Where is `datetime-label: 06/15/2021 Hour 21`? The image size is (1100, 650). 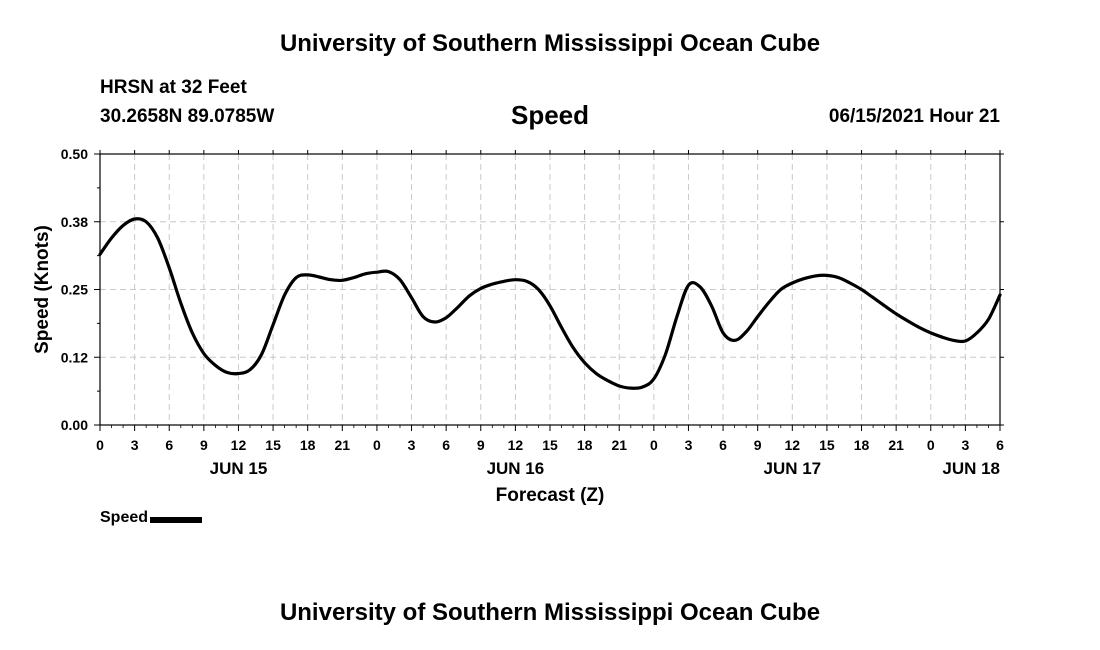
datetime-label: 06/15/2021 Hour 21 is located at coordinates (914, 116).